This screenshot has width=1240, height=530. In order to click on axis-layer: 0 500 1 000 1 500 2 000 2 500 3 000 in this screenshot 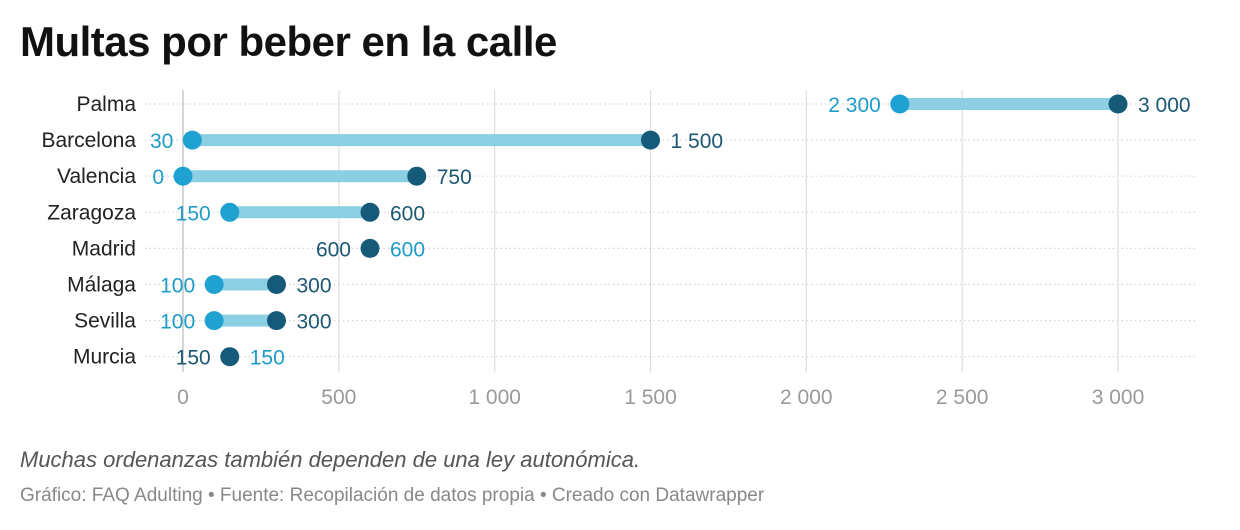, I will do `click(660, 397)`.